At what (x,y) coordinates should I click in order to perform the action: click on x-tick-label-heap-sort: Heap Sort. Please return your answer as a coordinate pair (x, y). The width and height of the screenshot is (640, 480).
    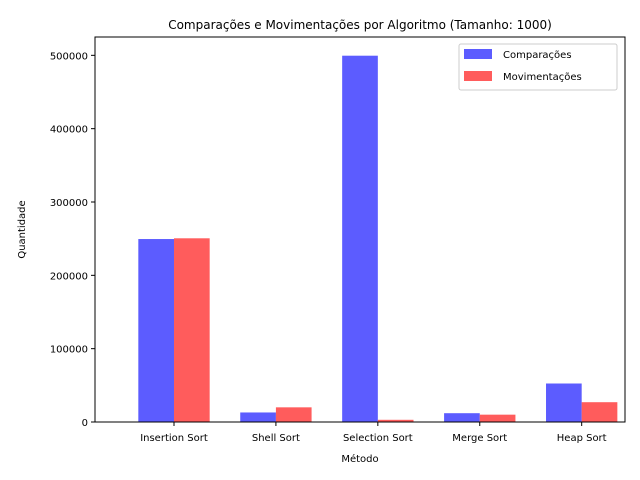
    Looking at the image, I should click on (582, 438).